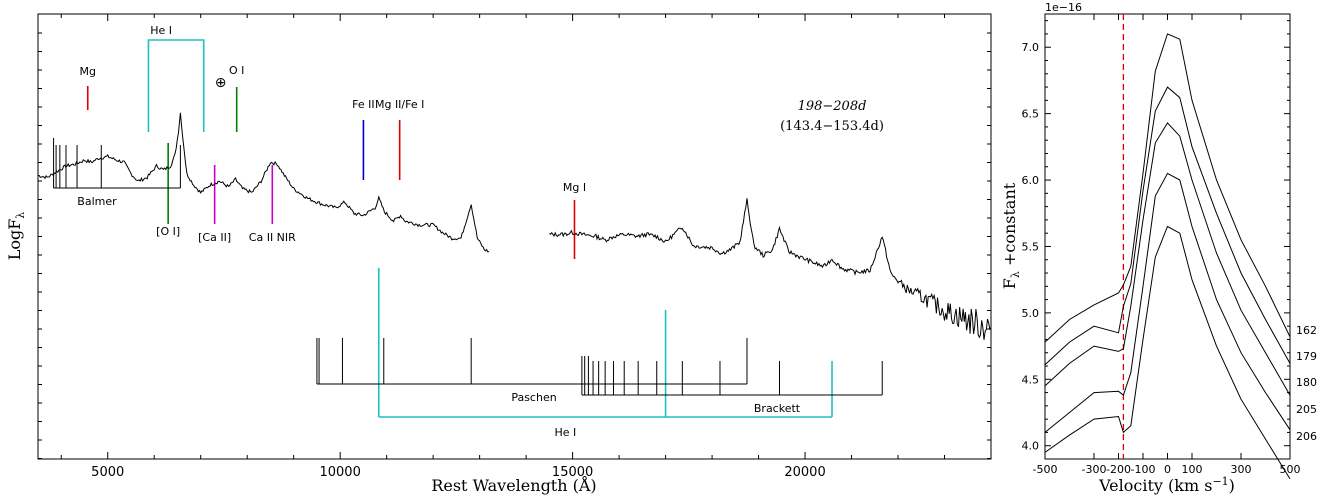  Describe the element at coordinates (168, 231) in the screenshot. I see `line-id-label: [O I]` at that location.